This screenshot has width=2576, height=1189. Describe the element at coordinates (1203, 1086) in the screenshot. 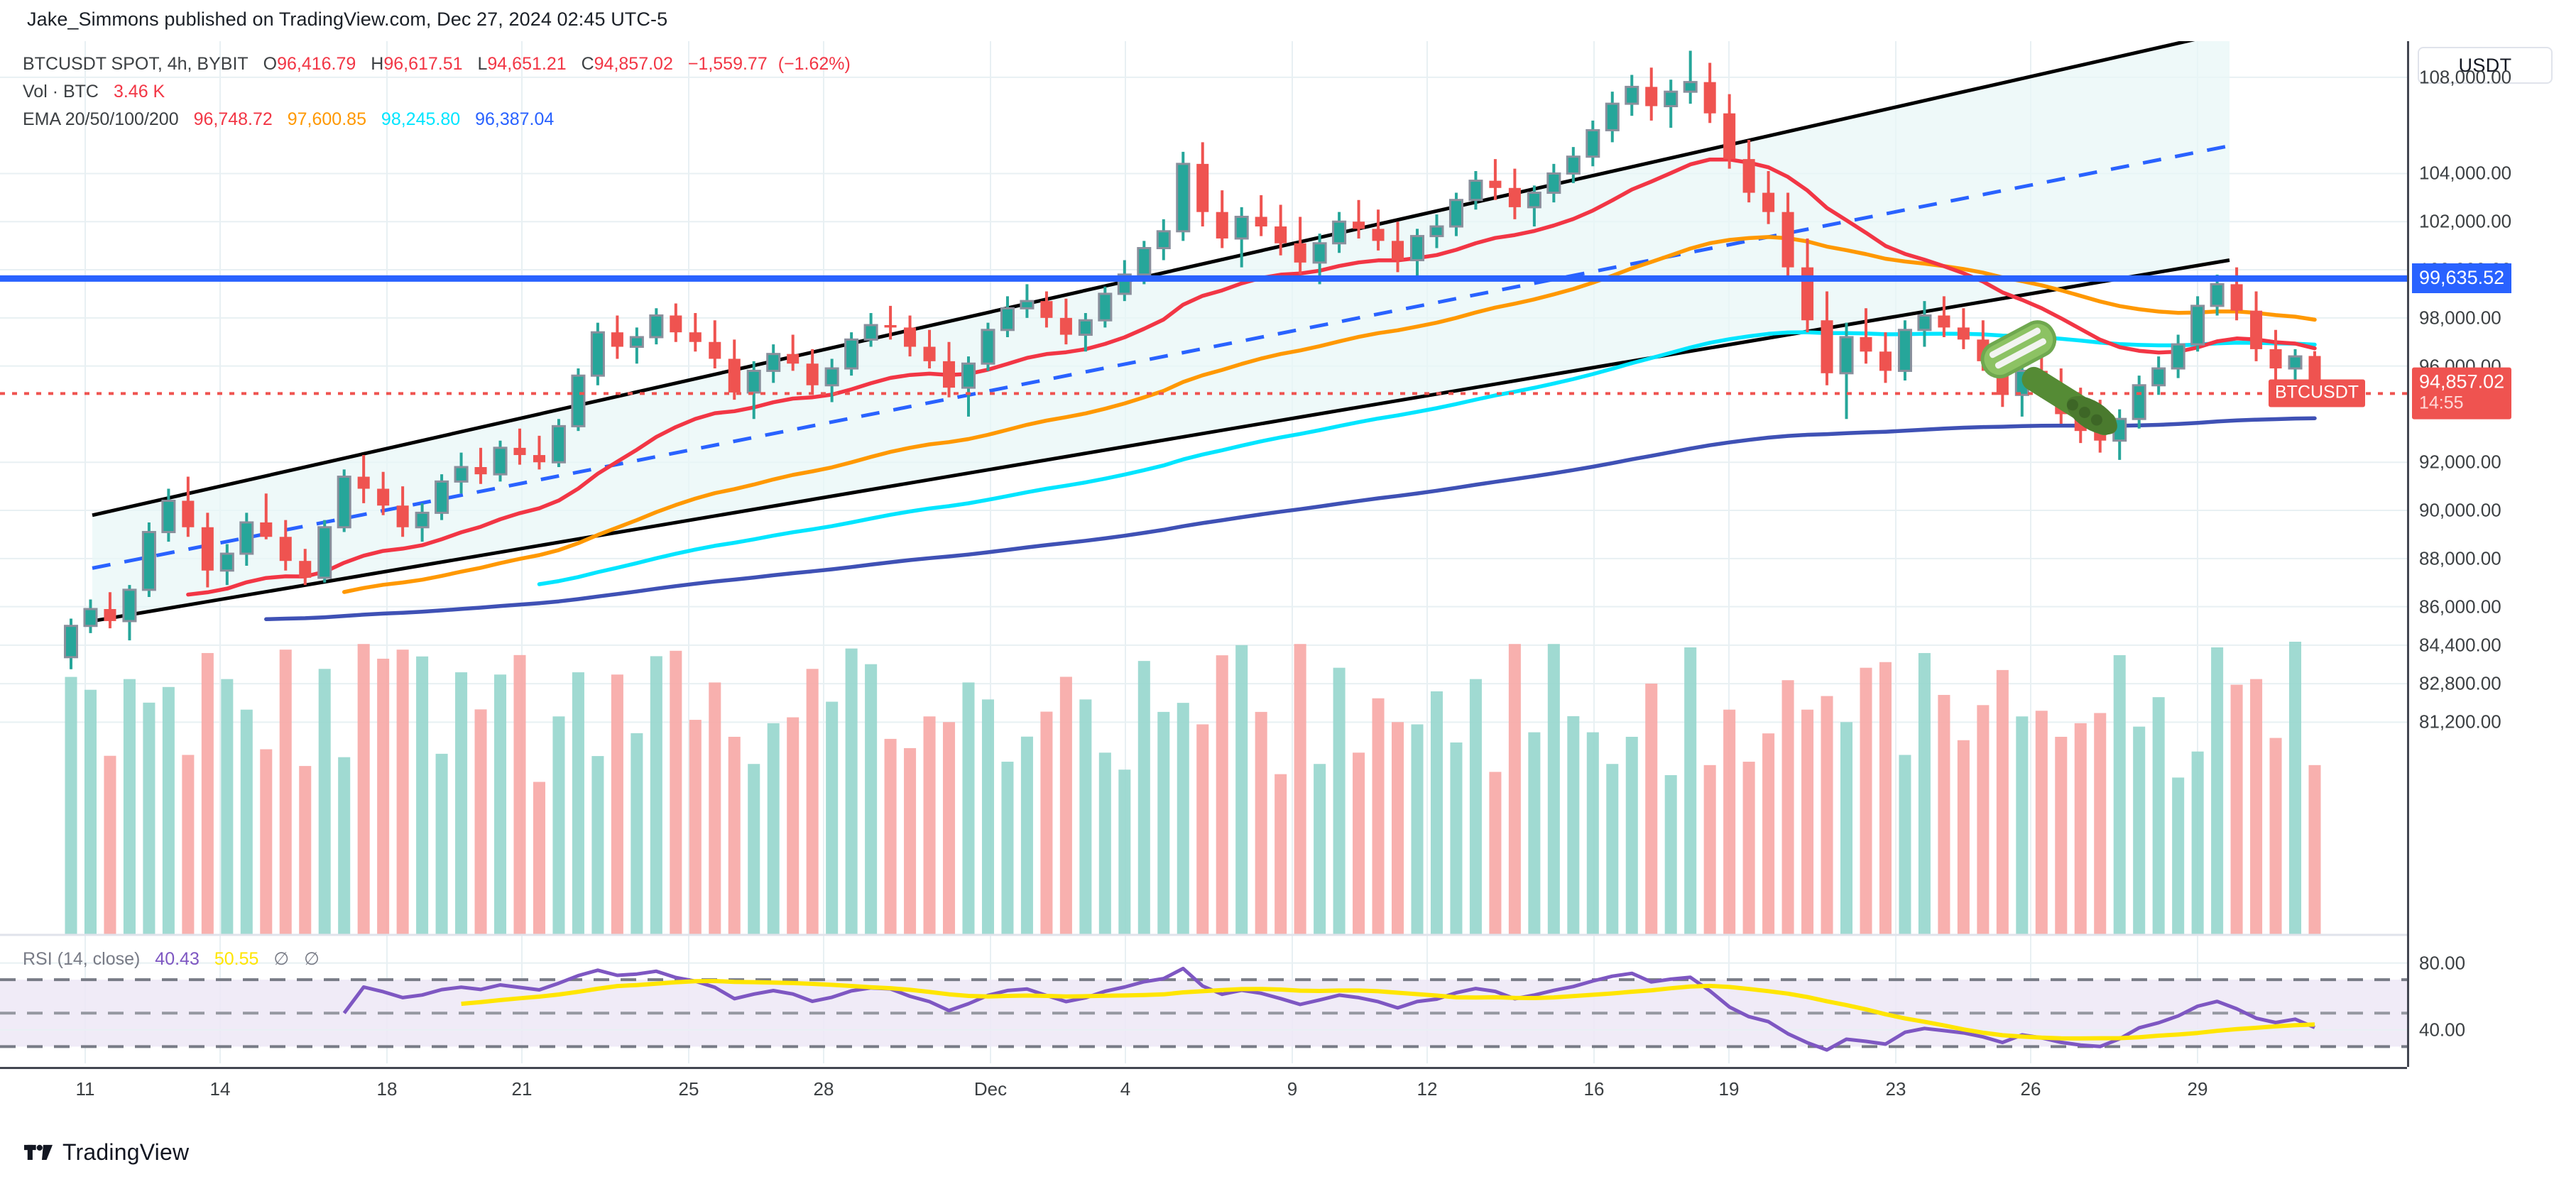

I see `time-axis: 11 14 18 21 25 28 Dec 4 9 12 16 19 23 26 29` at that location.